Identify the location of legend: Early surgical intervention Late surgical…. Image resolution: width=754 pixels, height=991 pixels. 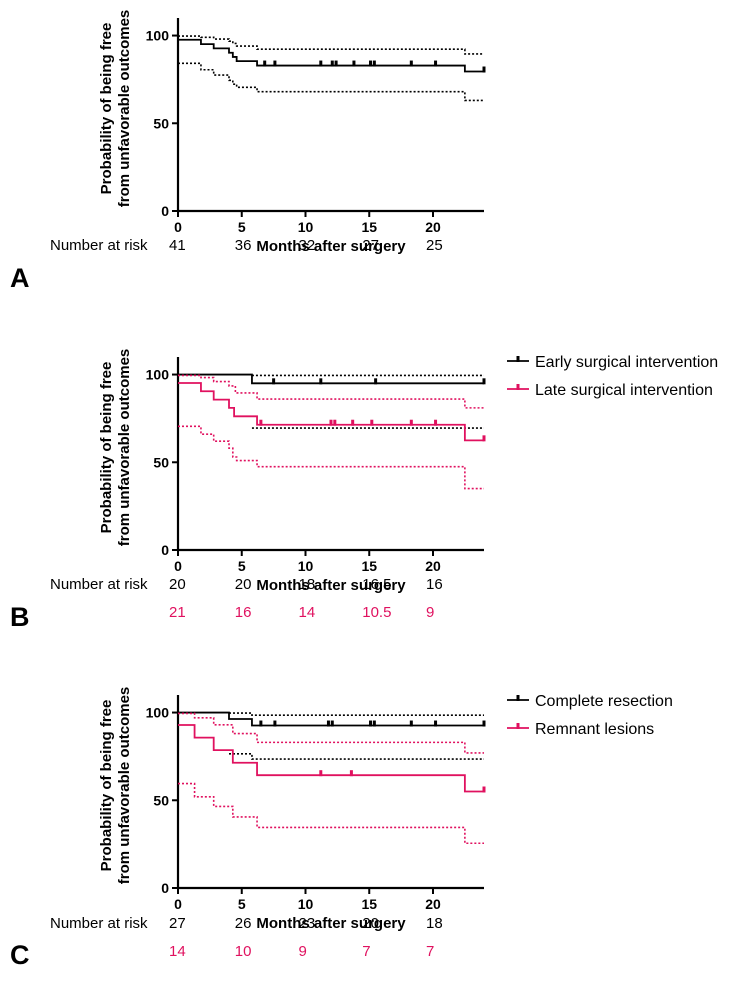
(612, 376).